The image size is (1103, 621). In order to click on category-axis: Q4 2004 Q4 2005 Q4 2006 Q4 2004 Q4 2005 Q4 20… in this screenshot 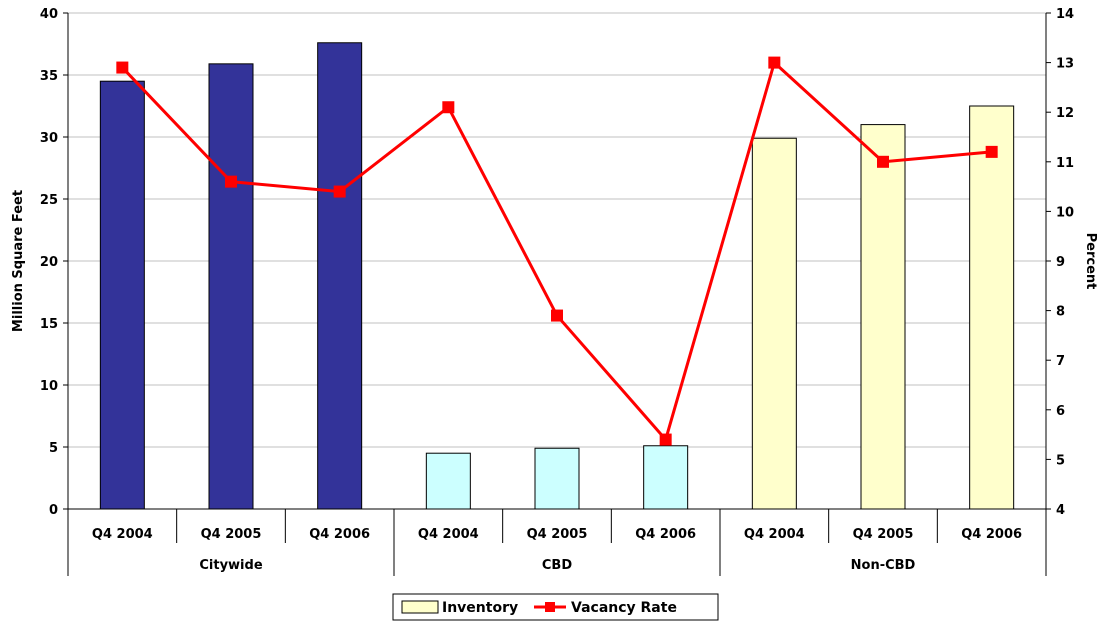, I will do `click(557, 542)`.